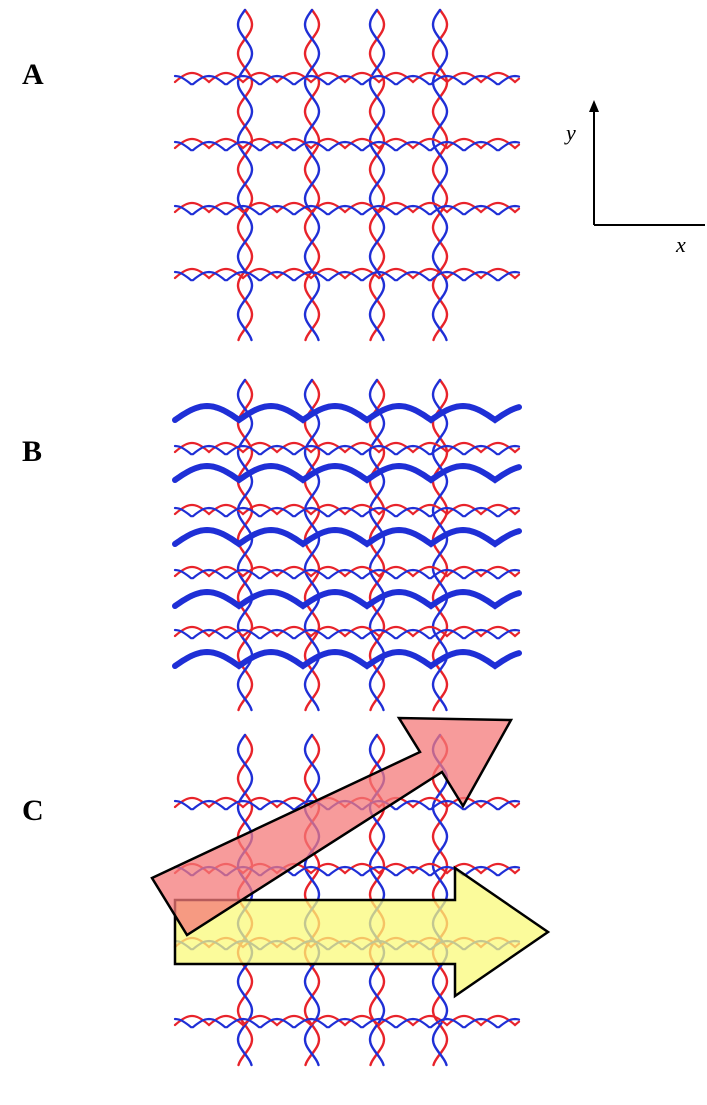  I want to click on y-axis-label: y, so click(570, 132).